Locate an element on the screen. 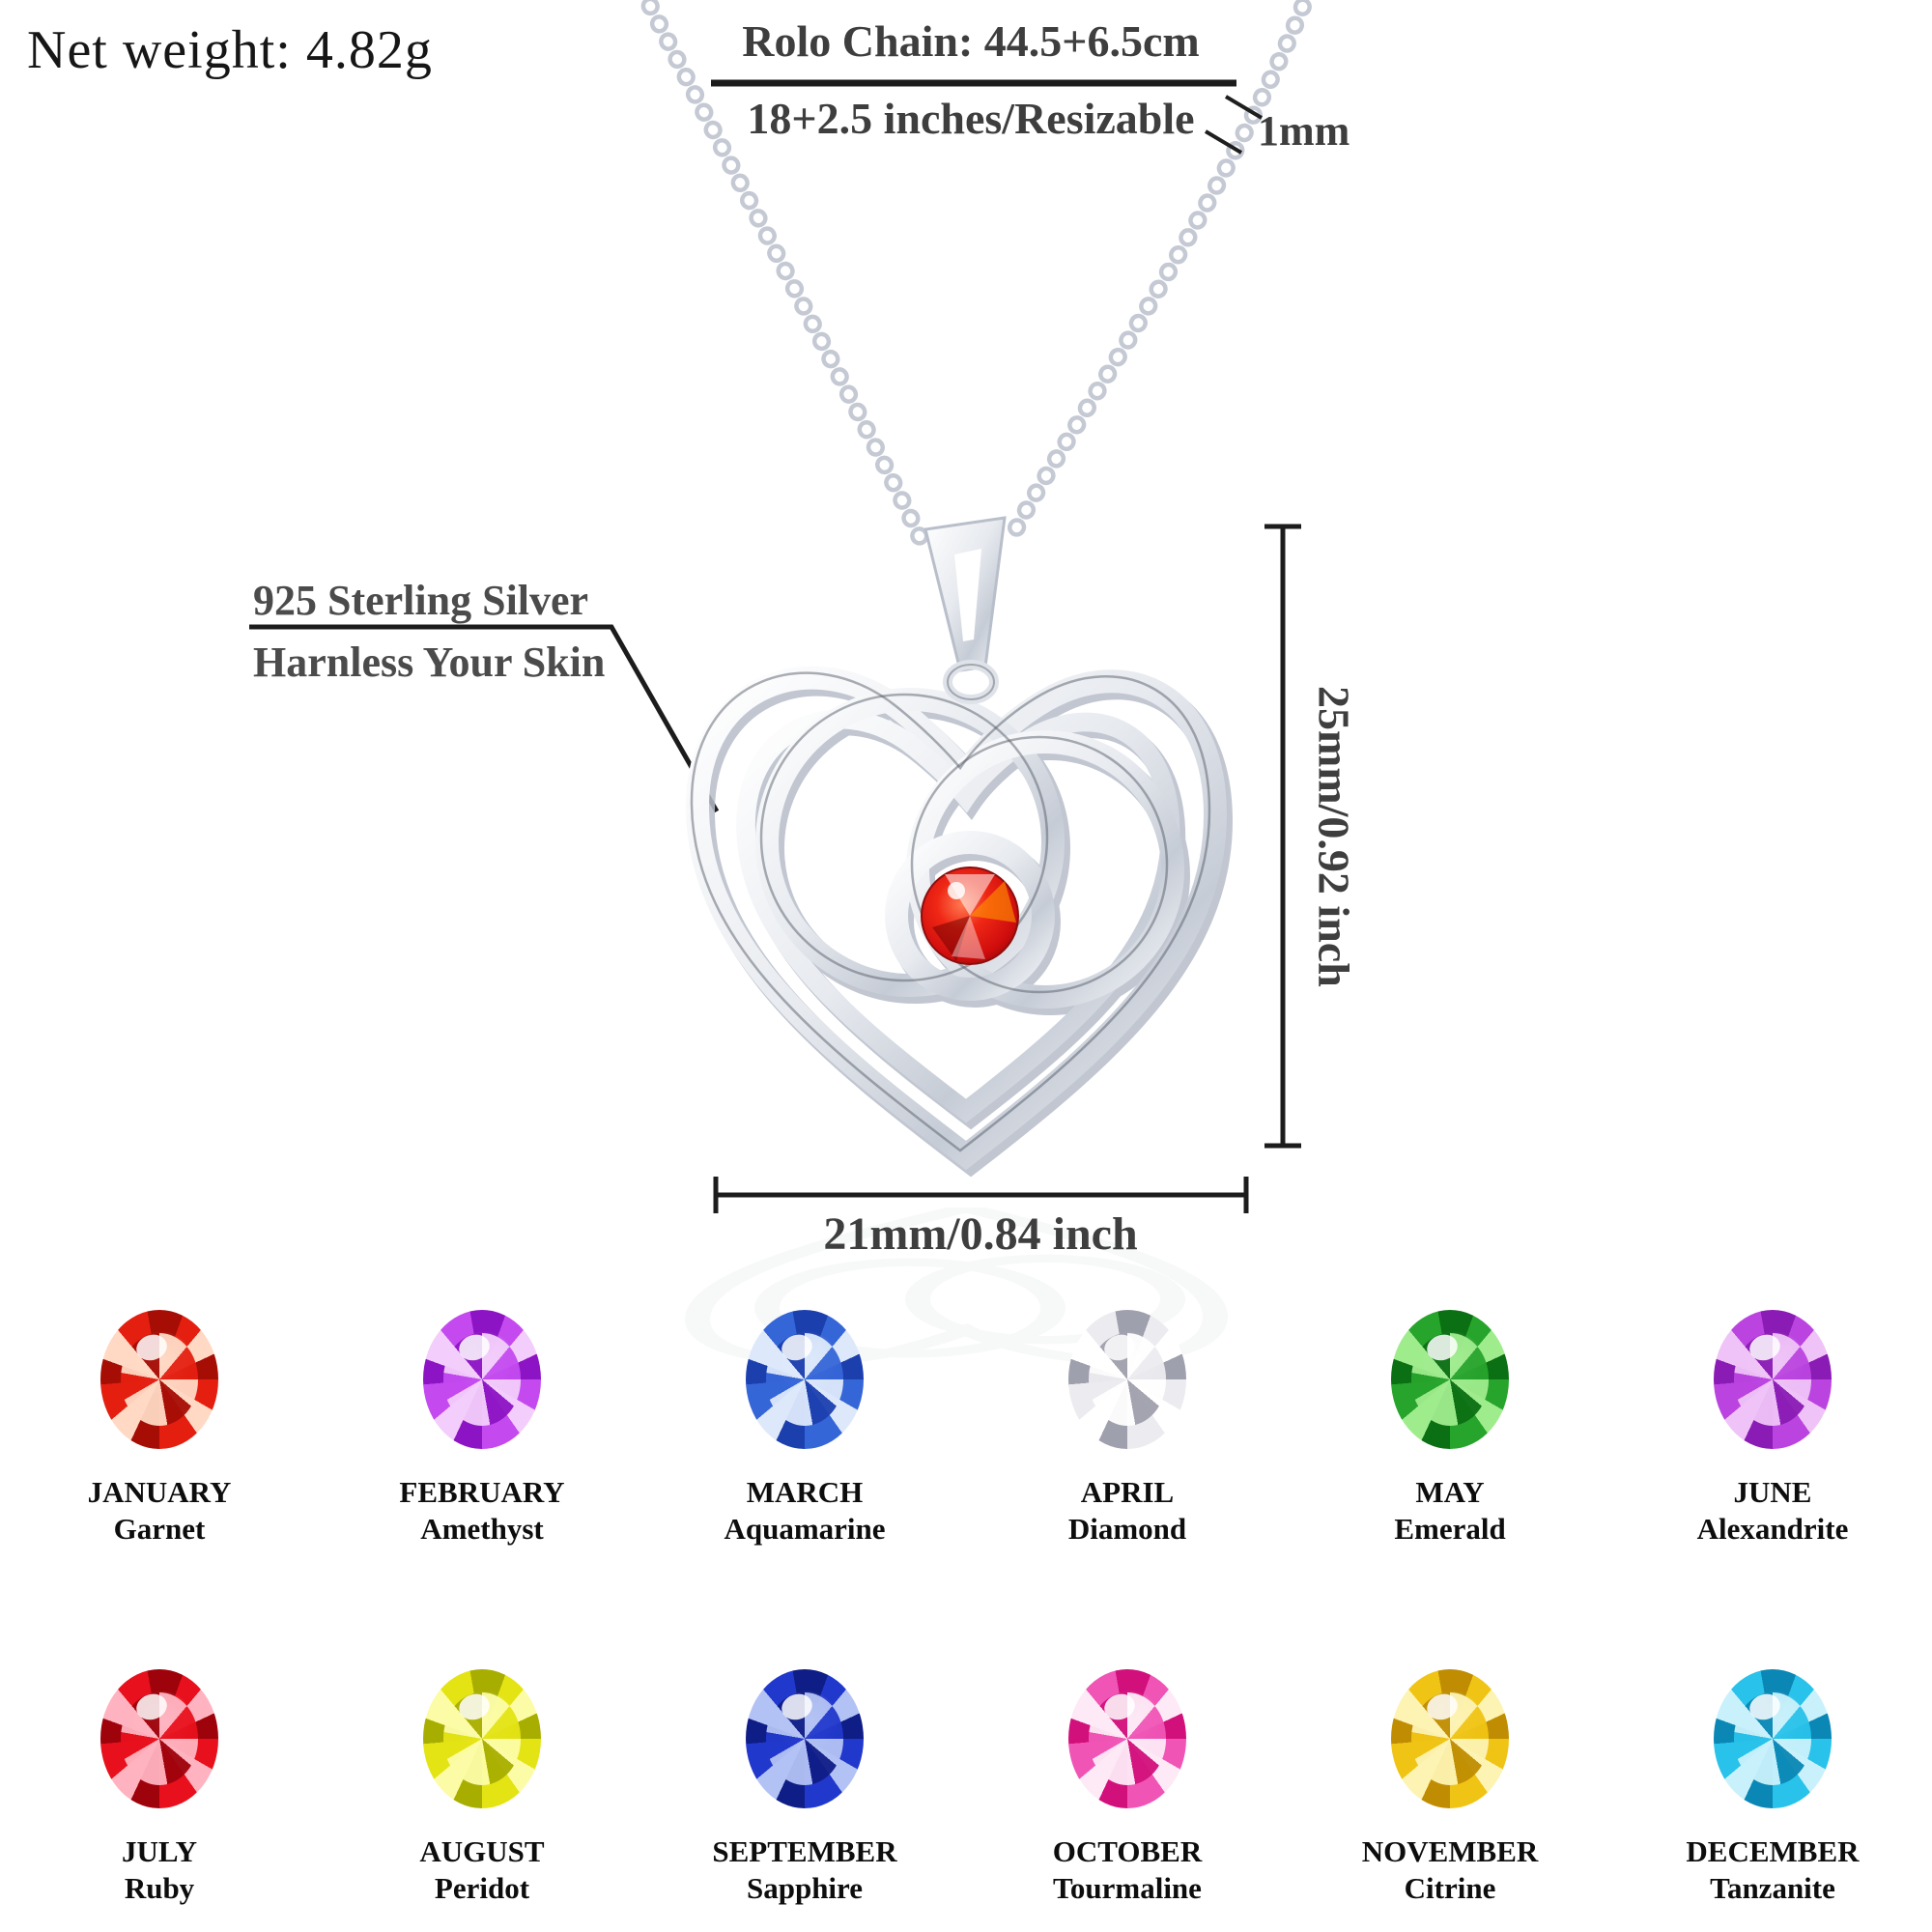  birthstone-name-label: Sapphire is located at coordinates (805, 1888).